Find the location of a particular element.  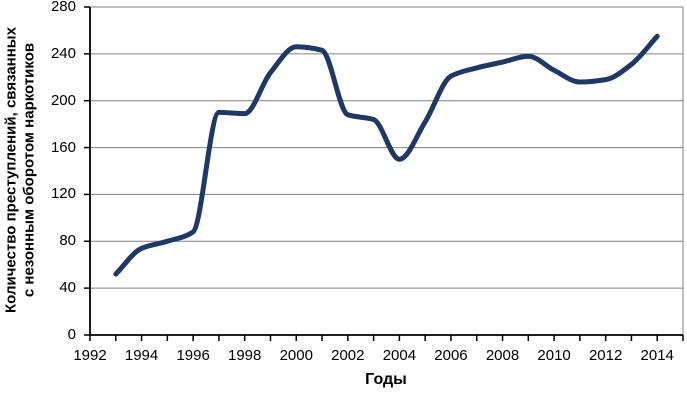

x-tick-label: 2004 is located at coordinates (399, 355).